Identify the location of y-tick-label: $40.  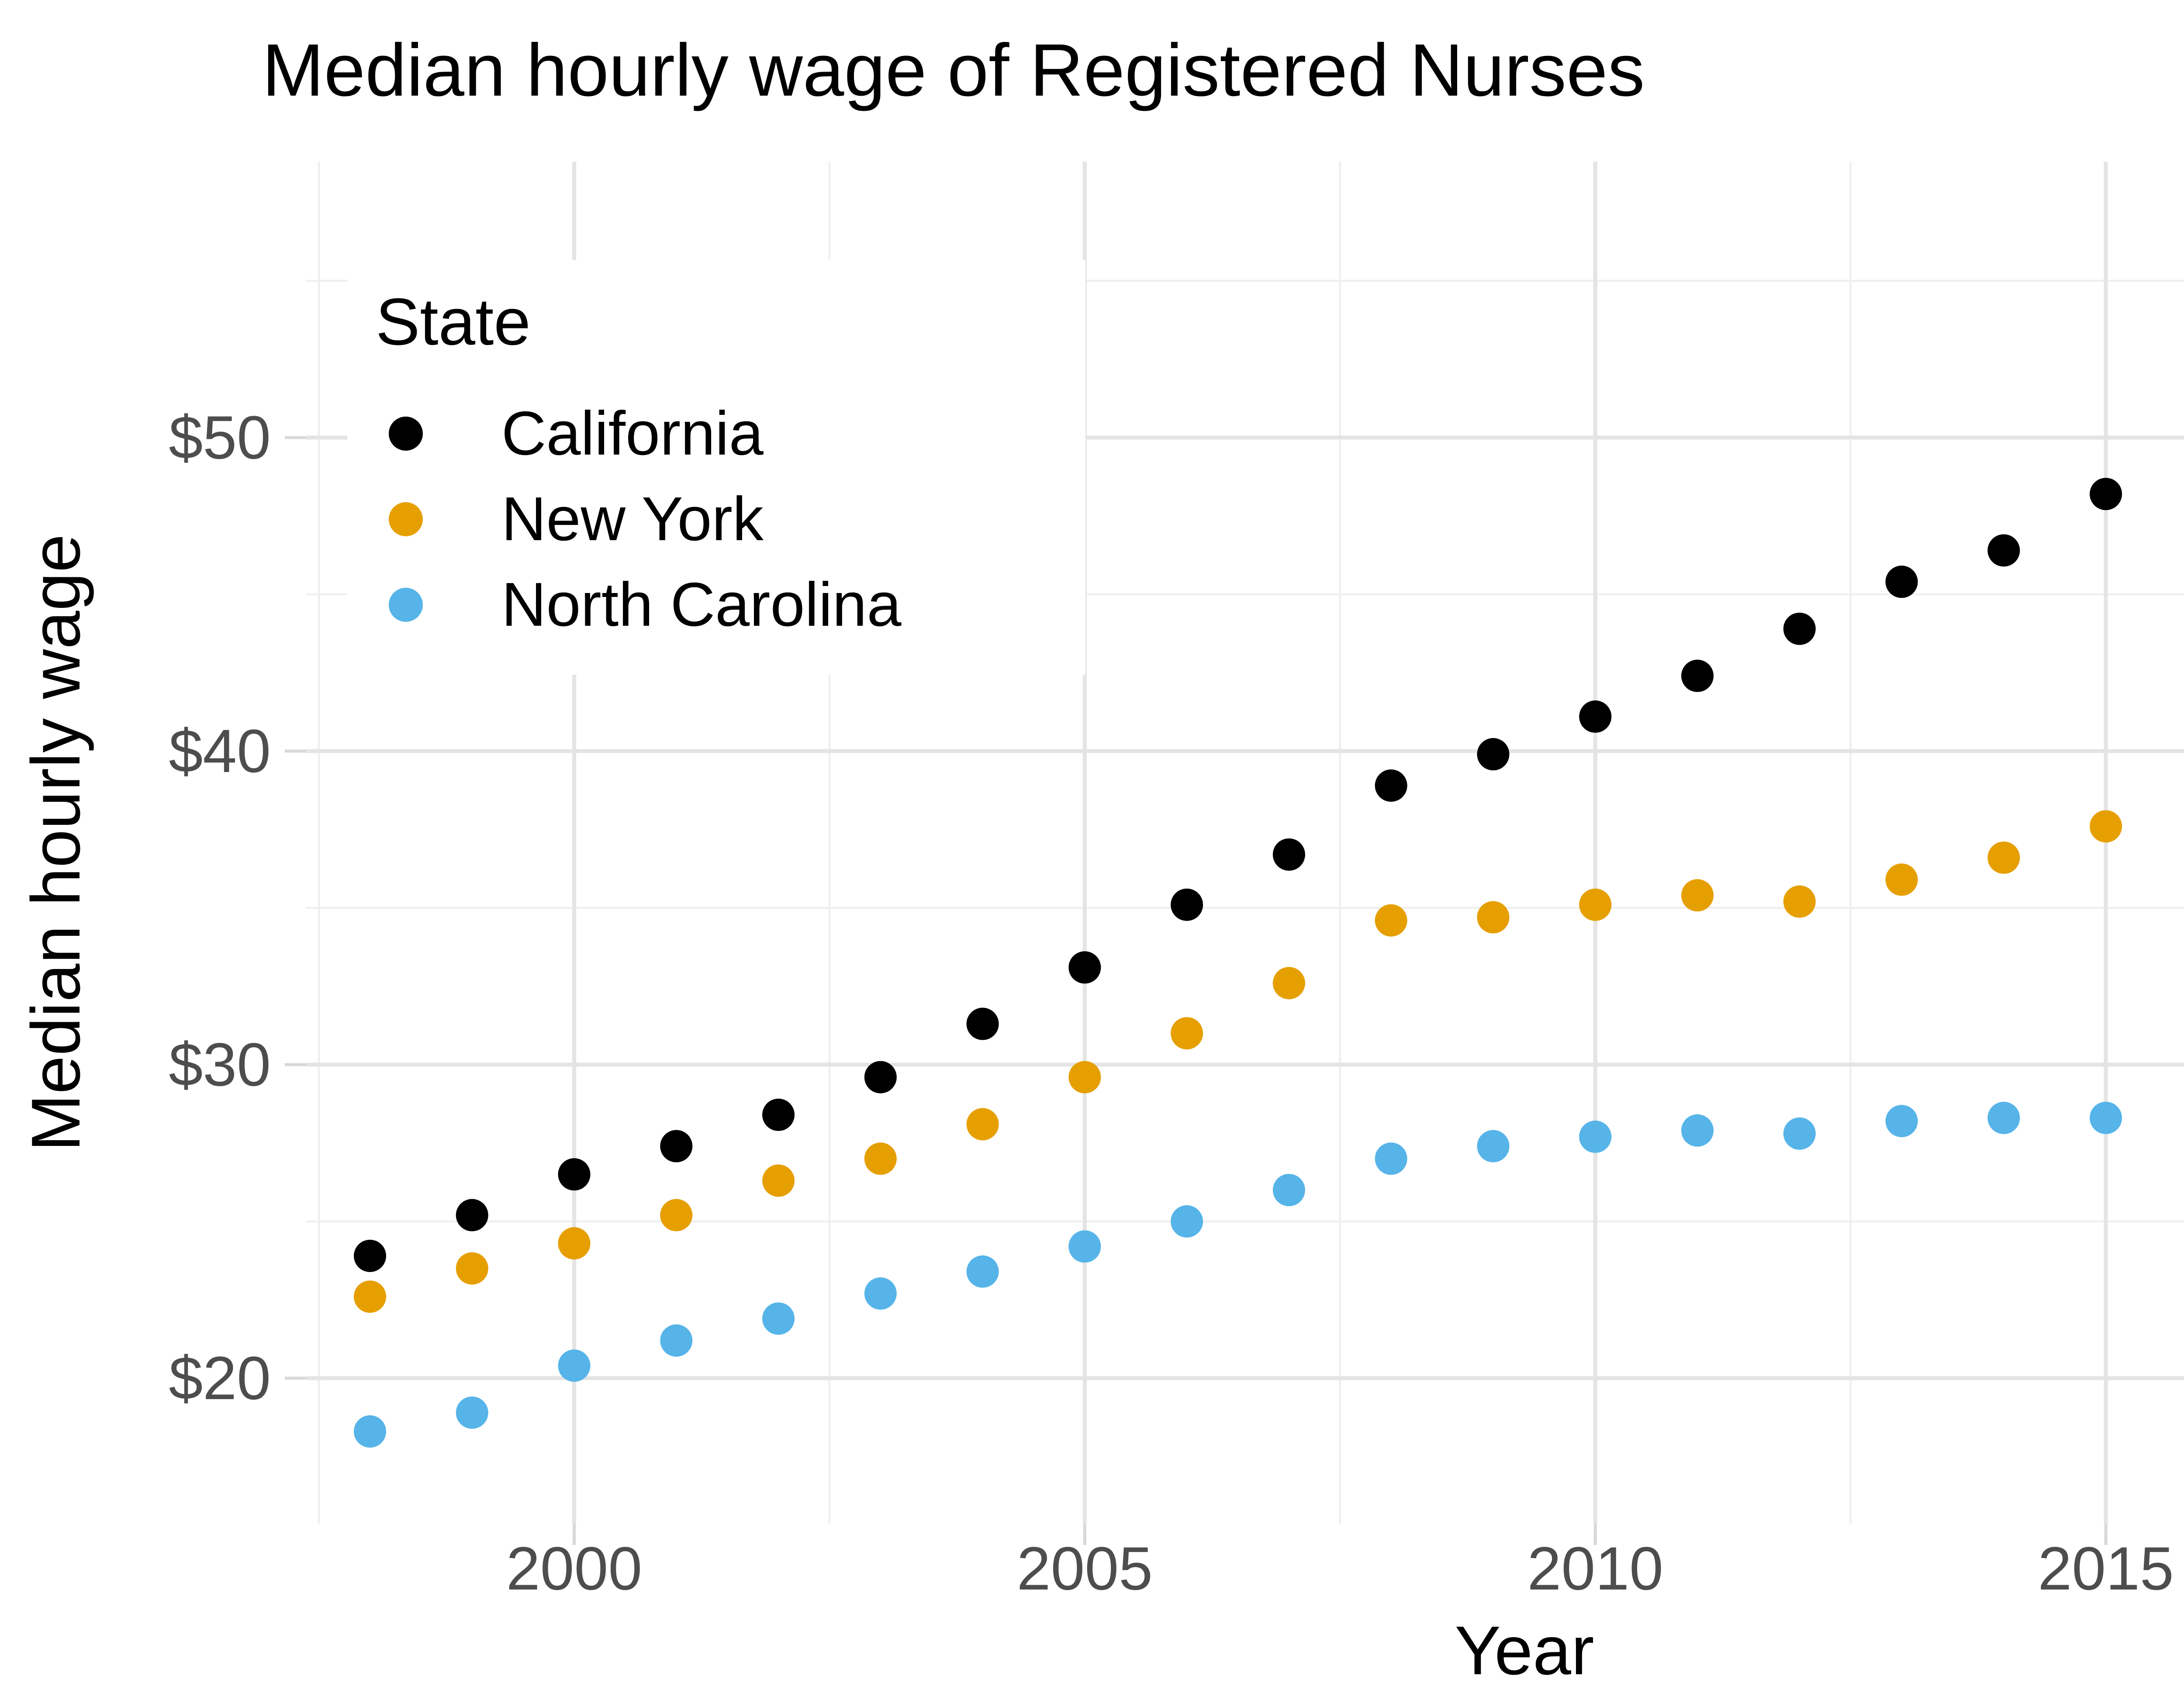
(220, 751).